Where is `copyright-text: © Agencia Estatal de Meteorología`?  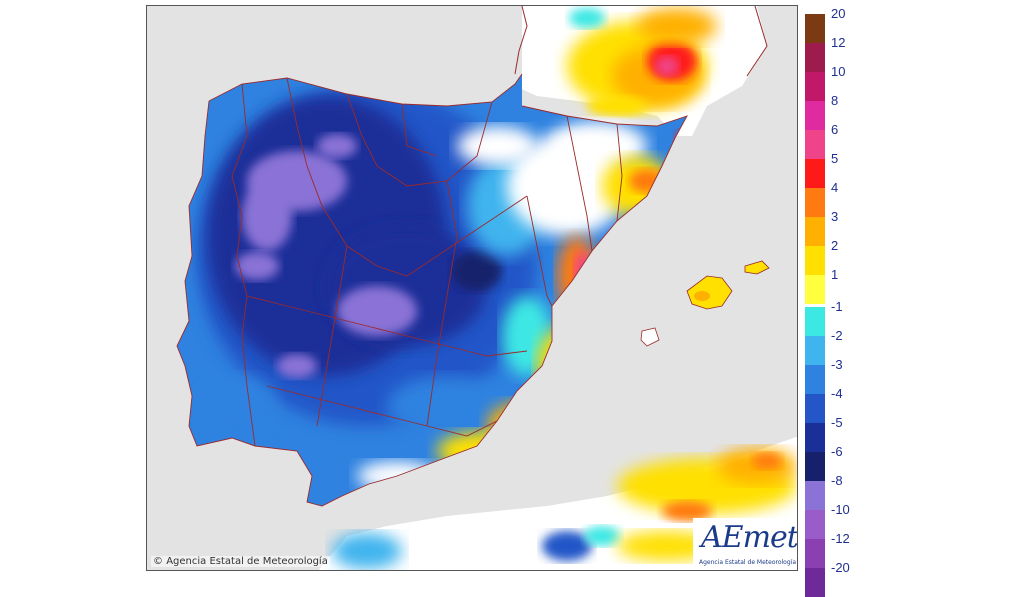
copyright-text: © Agencia Estatal de Meteorología is located at coordinates (240, 561).